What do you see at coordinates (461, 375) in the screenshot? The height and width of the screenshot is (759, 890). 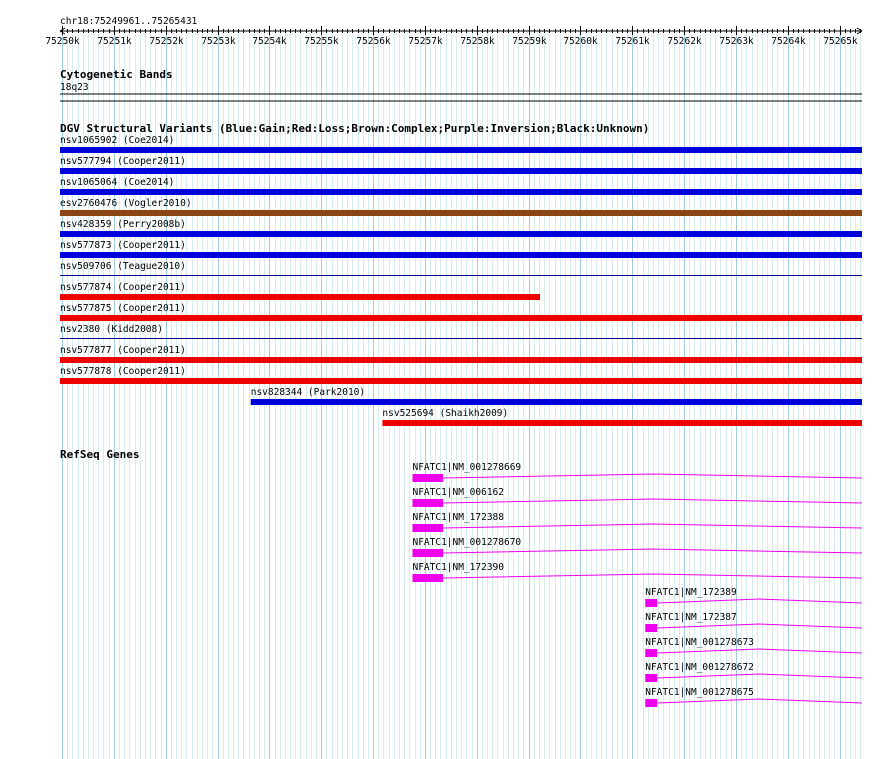 I see `dgv-feature: nsv577878 (Cooper2011)` at bounding box center [461, 375].